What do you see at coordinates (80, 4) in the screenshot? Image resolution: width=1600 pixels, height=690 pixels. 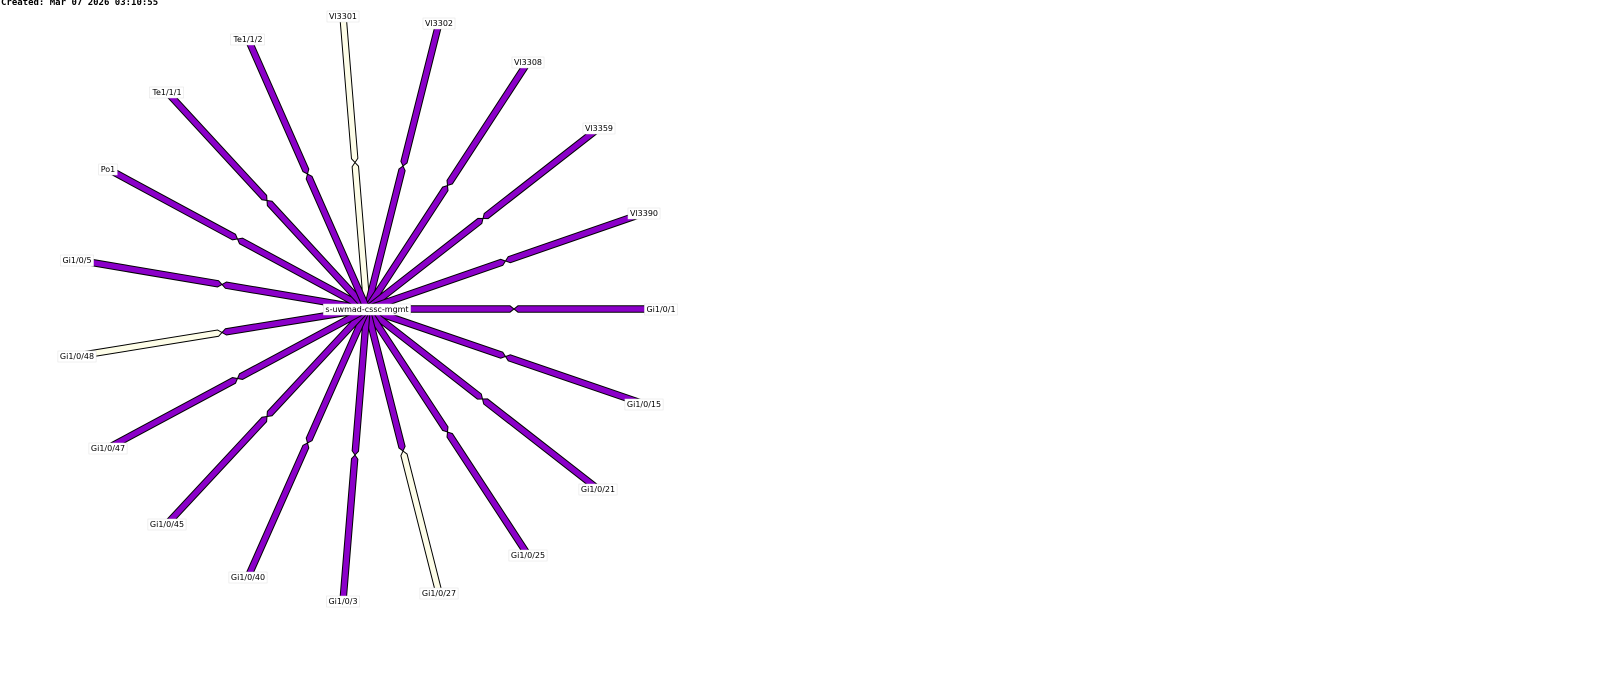 I see `created-timestamp: Created: Mar 07 2026 03:10:55` at bounding box center [80, 4].